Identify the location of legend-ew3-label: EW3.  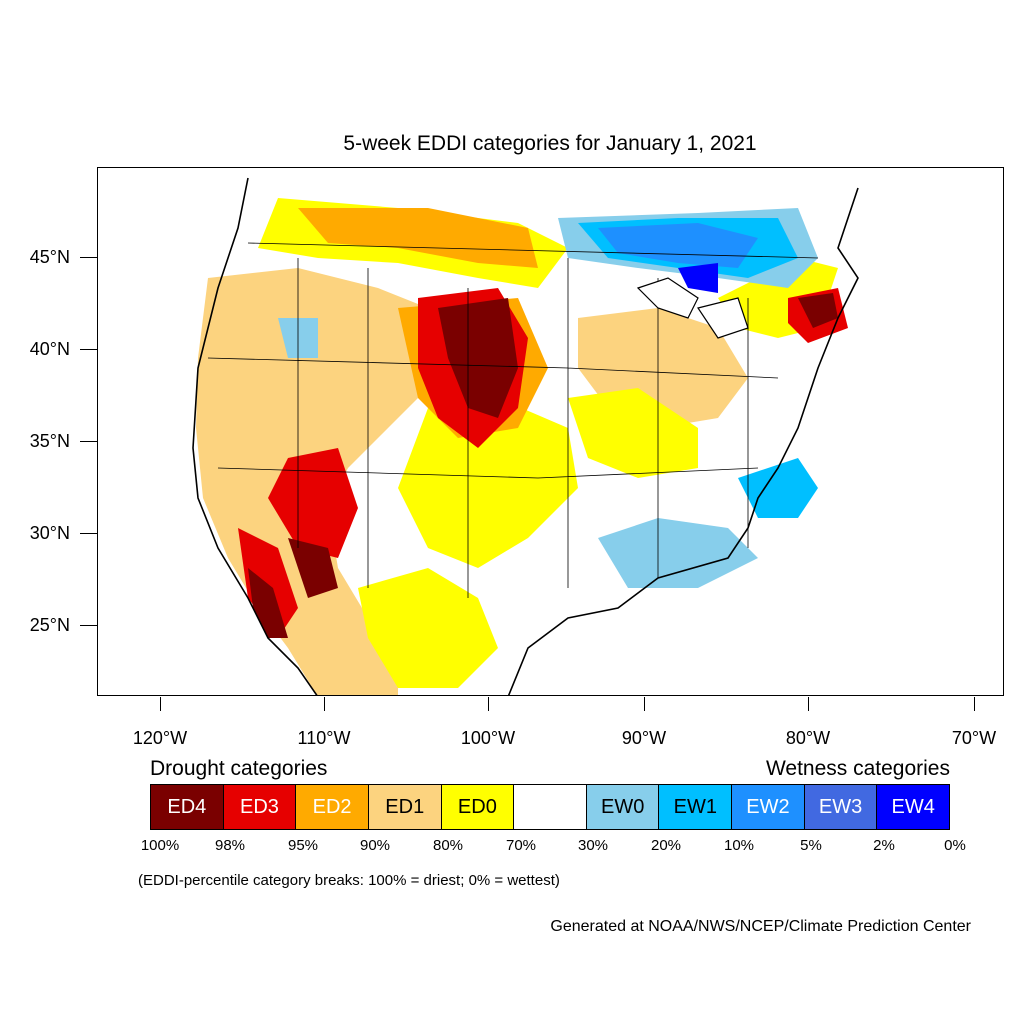
(840, 806).